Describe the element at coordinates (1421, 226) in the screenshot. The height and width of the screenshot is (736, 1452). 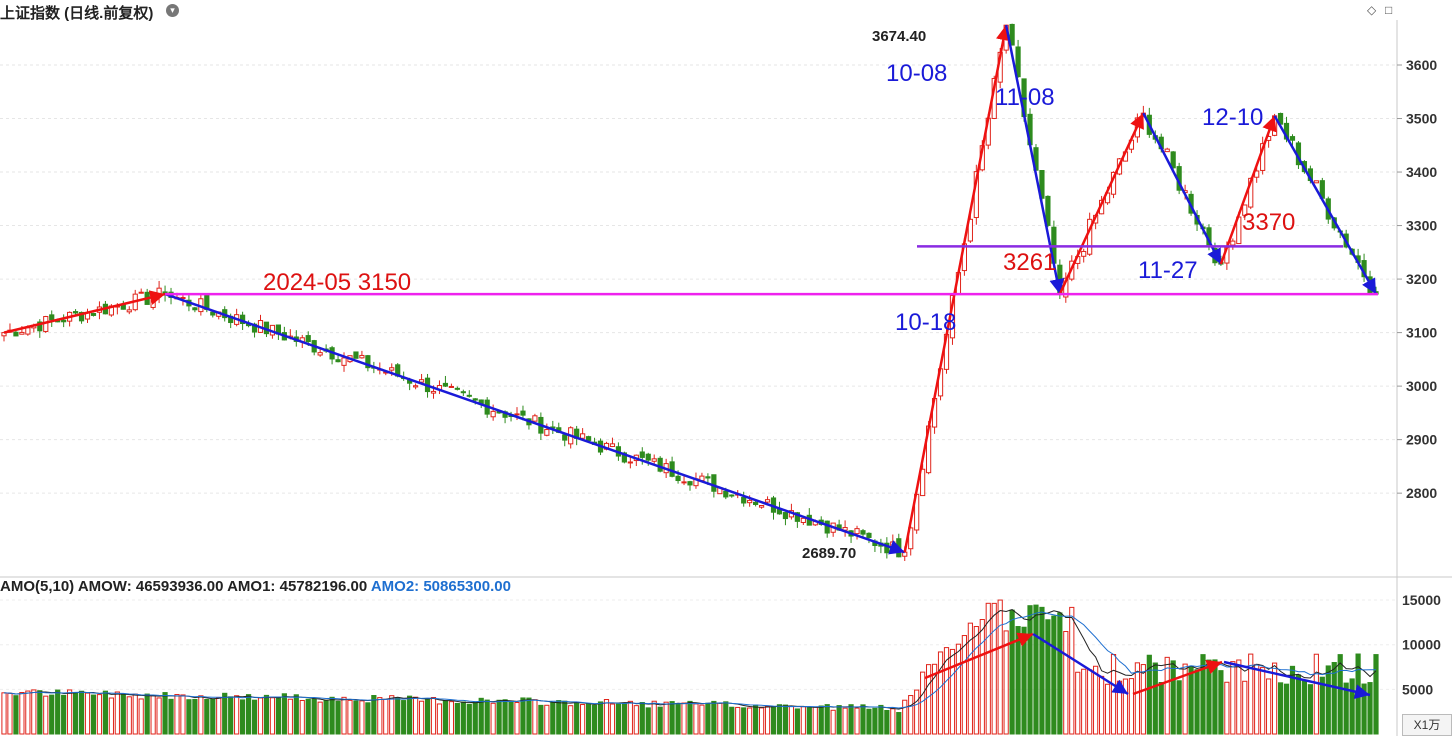
I see `y-tick-label: 3300` at that location.